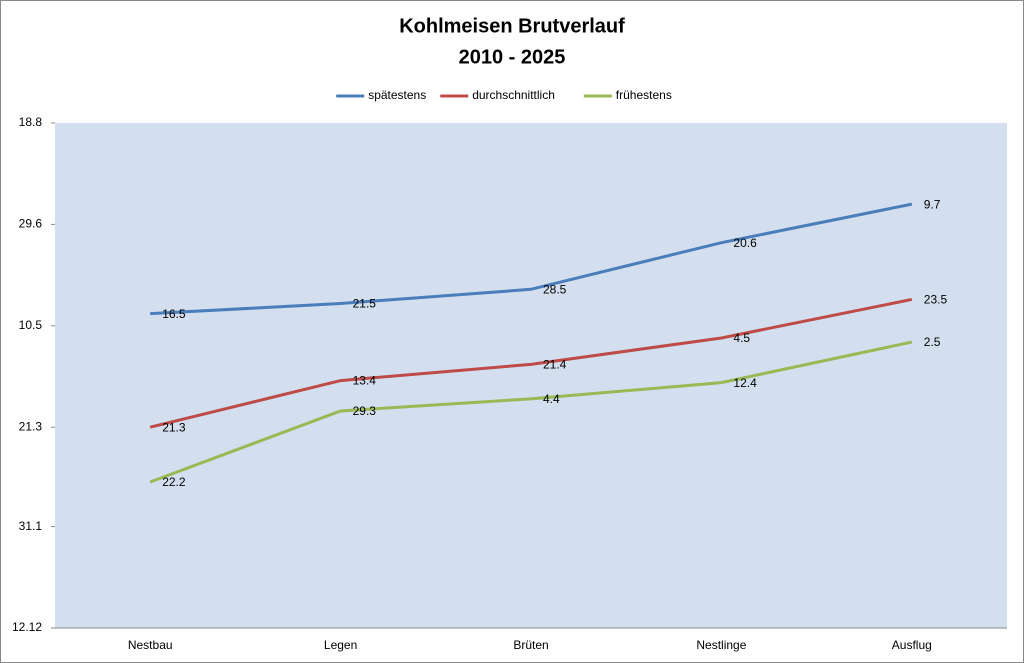  I want to click on data-label: 12.4, so click(745, 383).